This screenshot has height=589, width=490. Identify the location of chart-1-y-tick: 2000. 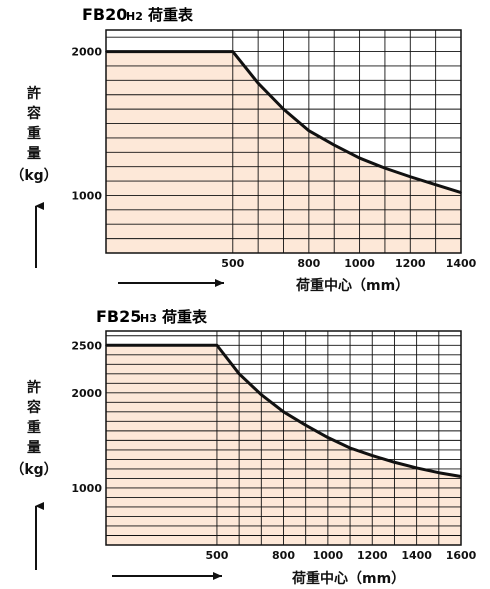
(86, 52).